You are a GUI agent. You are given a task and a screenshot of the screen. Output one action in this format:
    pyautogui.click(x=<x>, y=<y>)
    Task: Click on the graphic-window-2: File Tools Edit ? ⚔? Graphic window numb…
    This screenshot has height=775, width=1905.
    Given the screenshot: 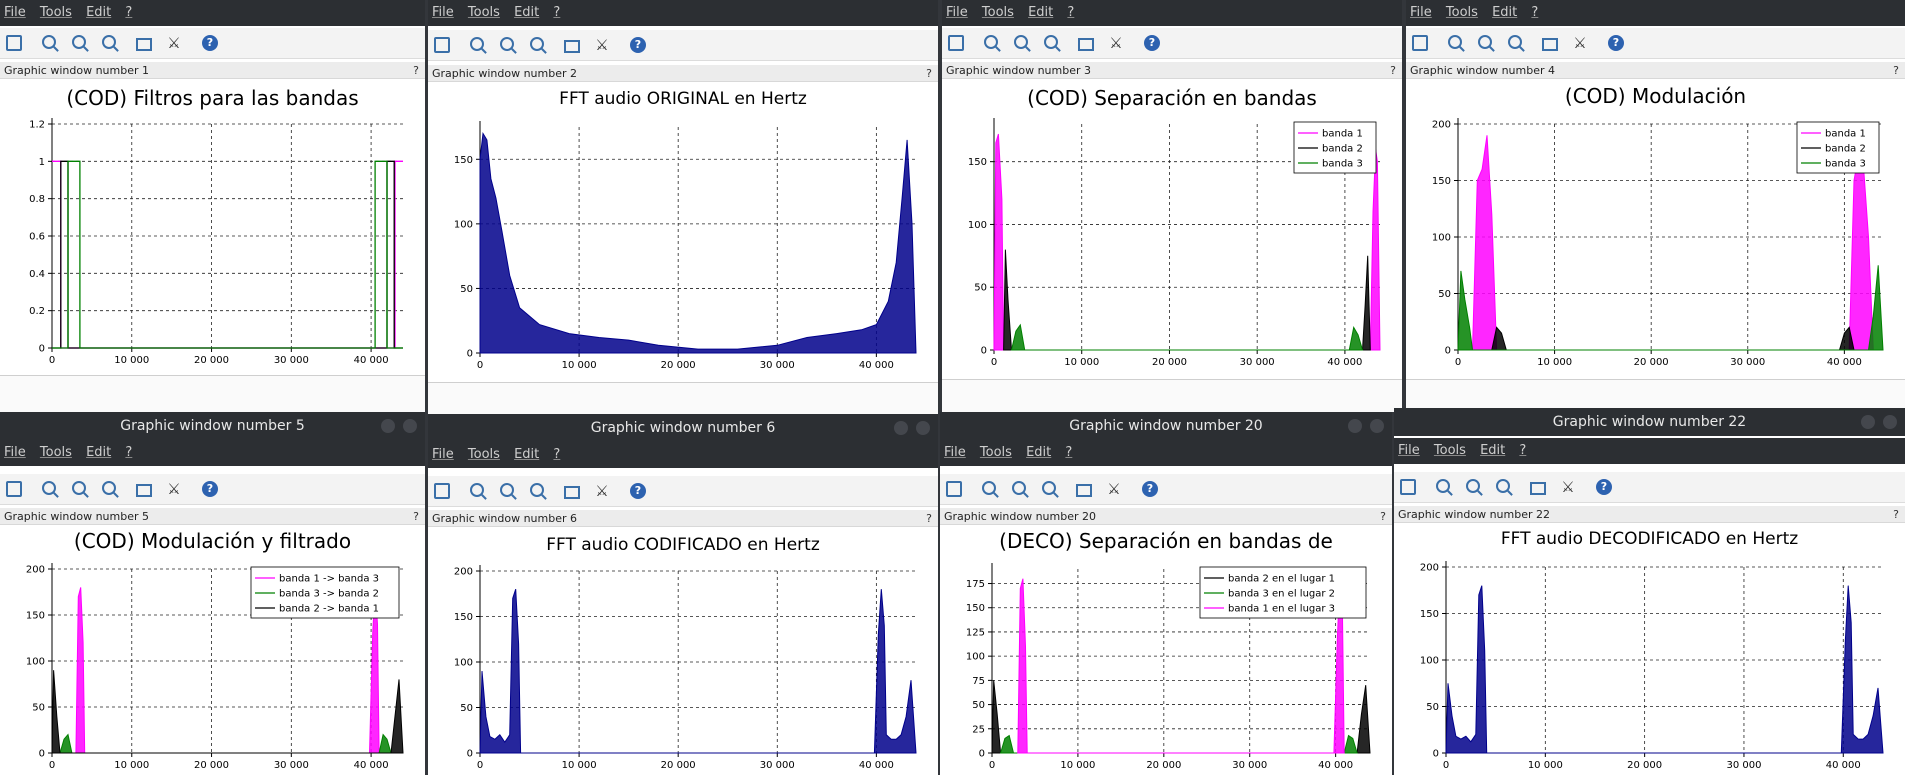 What is the action you would take?
    pyautogui.click(x=683, y=207)
    